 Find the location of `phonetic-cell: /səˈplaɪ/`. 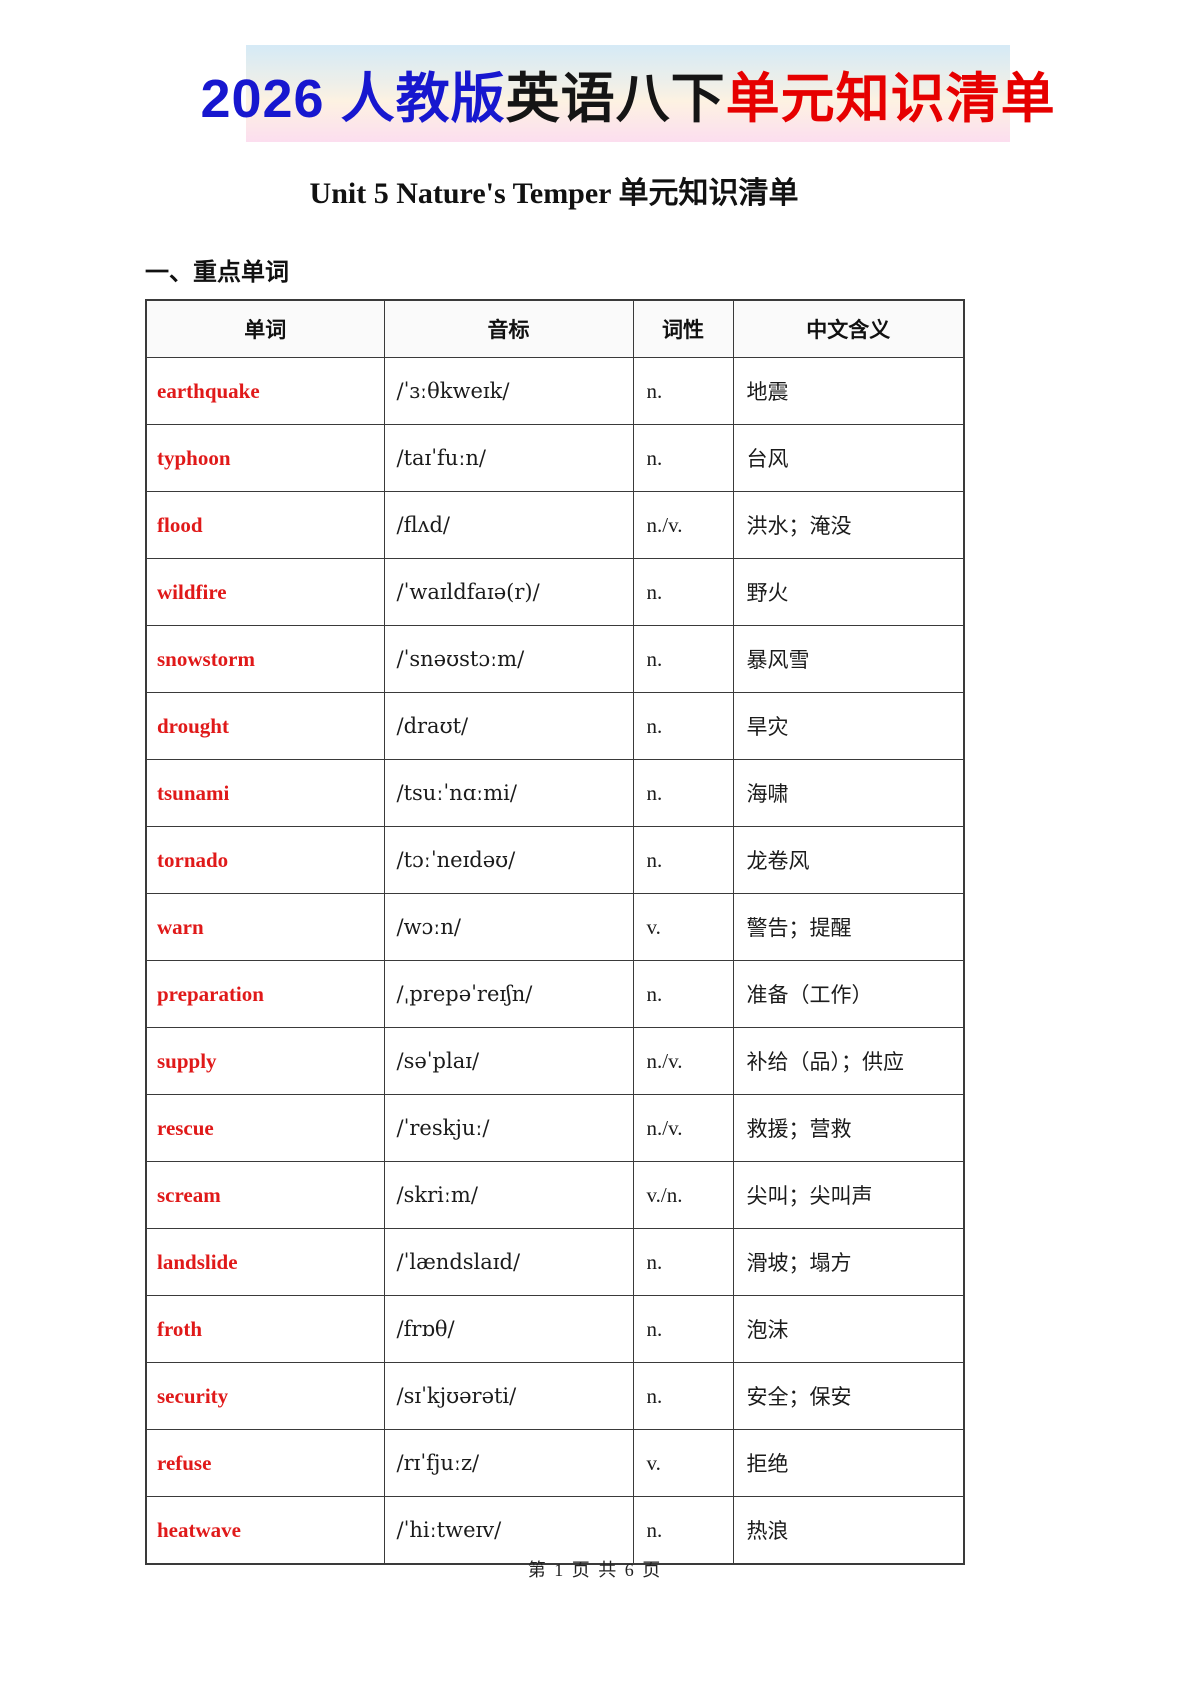

phonetic-cell: /səˈplaɪ/ is located at coordinates (508, 1061).